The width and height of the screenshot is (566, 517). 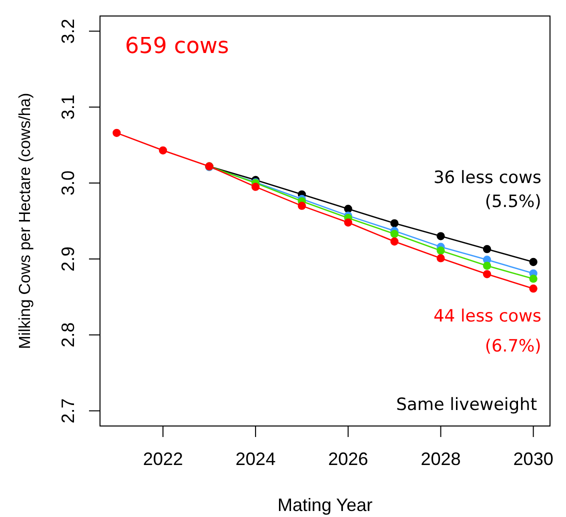 I want to click on x-tick-label: 2022, so click(x=162, y=459).